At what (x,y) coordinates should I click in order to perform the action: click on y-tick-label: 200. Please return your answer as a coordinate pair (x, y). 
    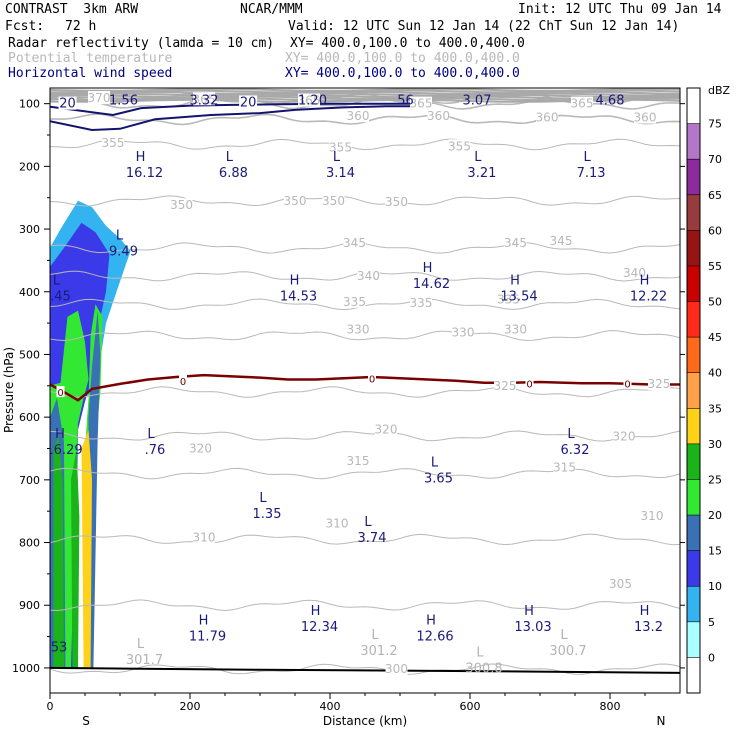
    Looking at the image, I should click on (29, 166).